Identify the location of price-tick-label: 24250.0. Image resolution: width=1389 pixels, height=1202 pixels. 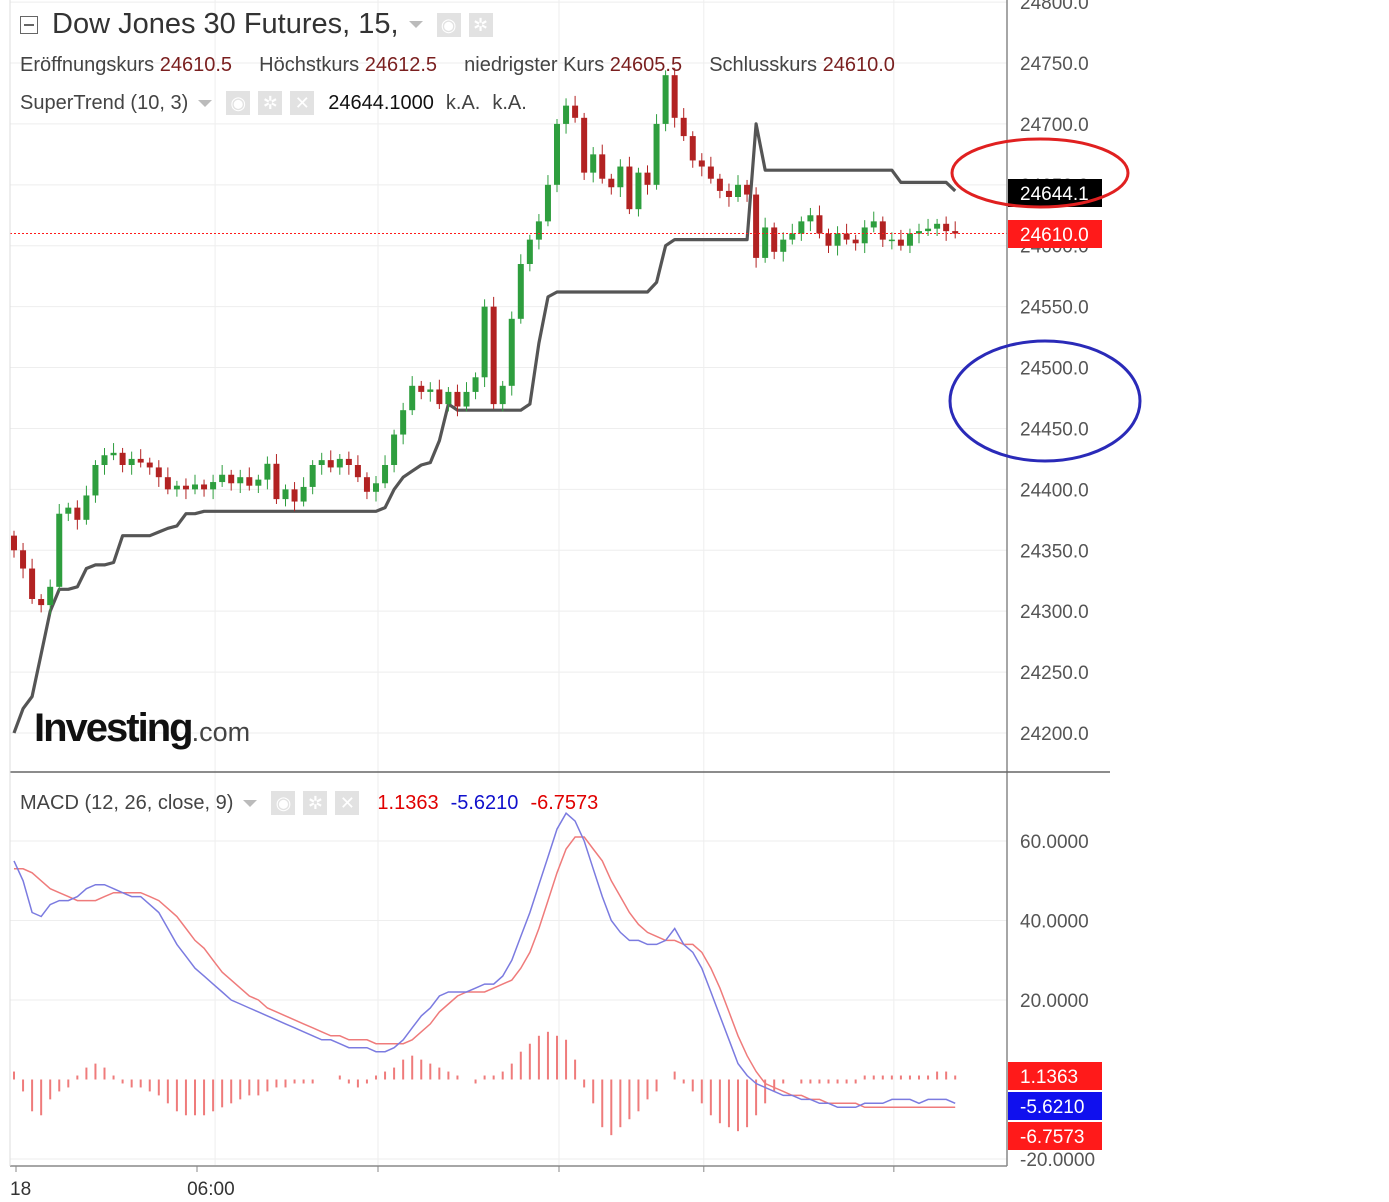
(1054, 673).